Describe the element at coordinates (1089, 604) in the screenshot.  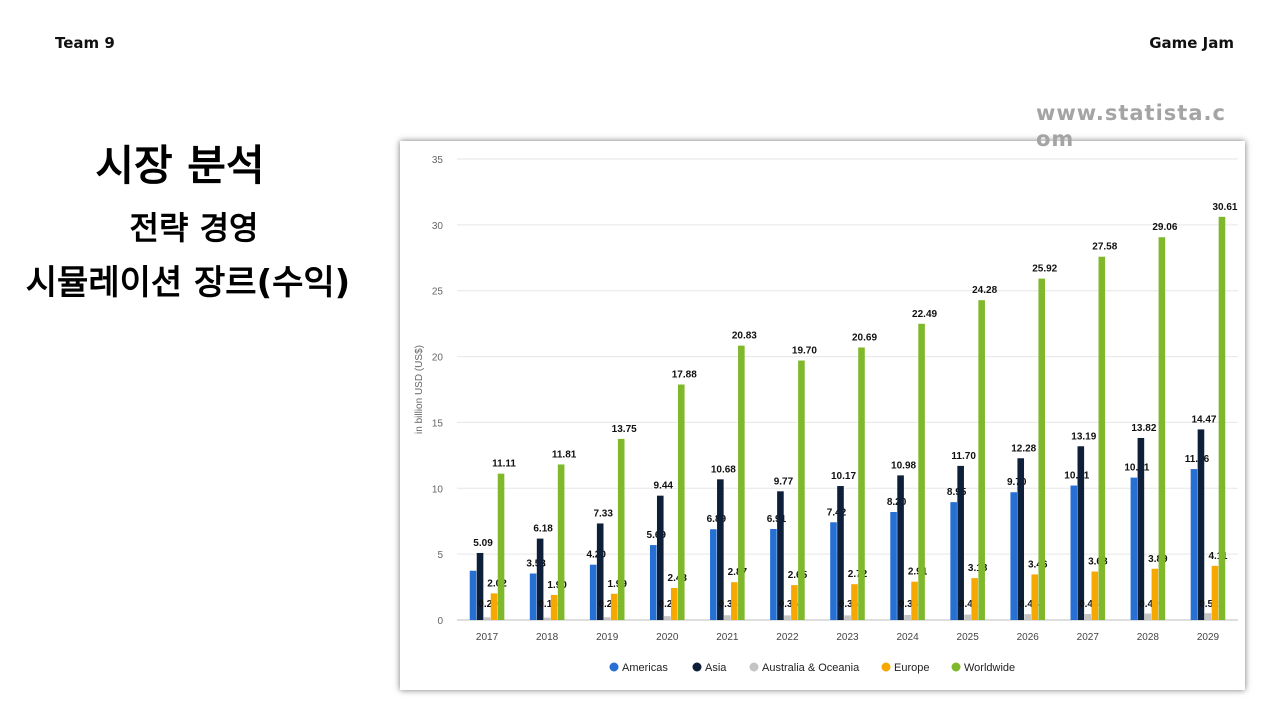
I see `data-label: 0.46` at that location.